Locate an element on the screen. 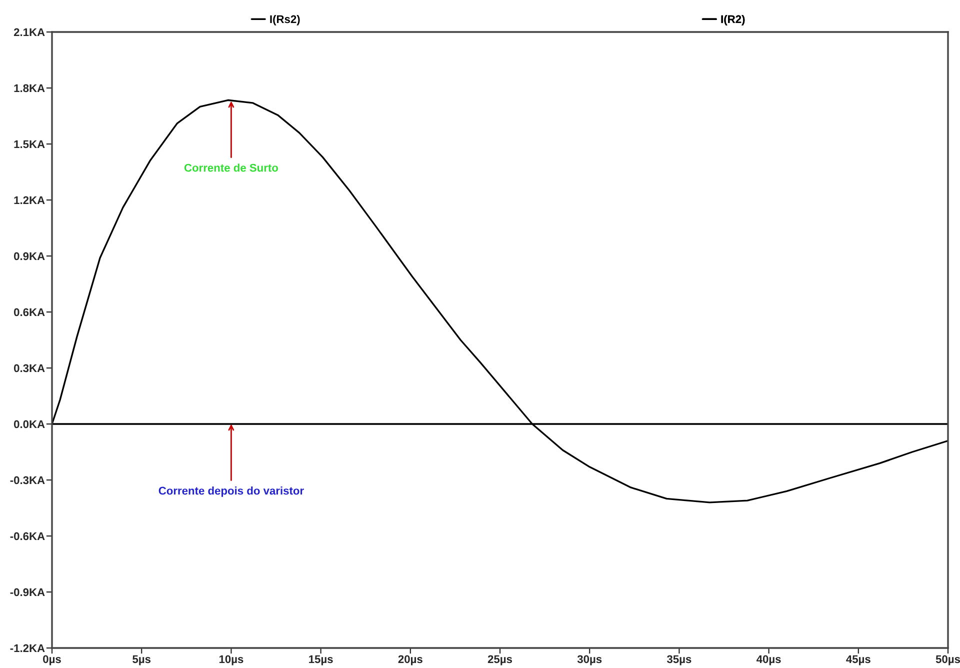  x-tick-label: 45µs is located at coordinates (858, 660).